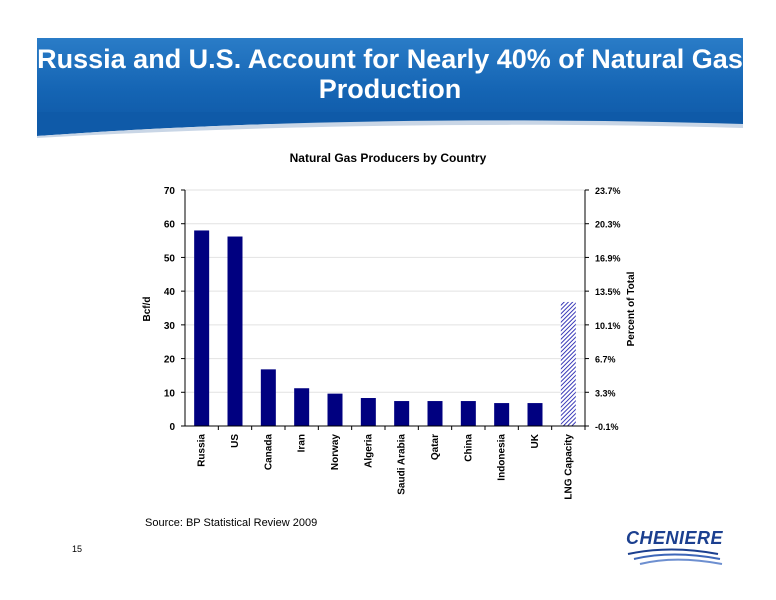  Describe the element at coordinates (605, 393) in the screenshot. I see `y2-tick-label: 3.3%` at that location.